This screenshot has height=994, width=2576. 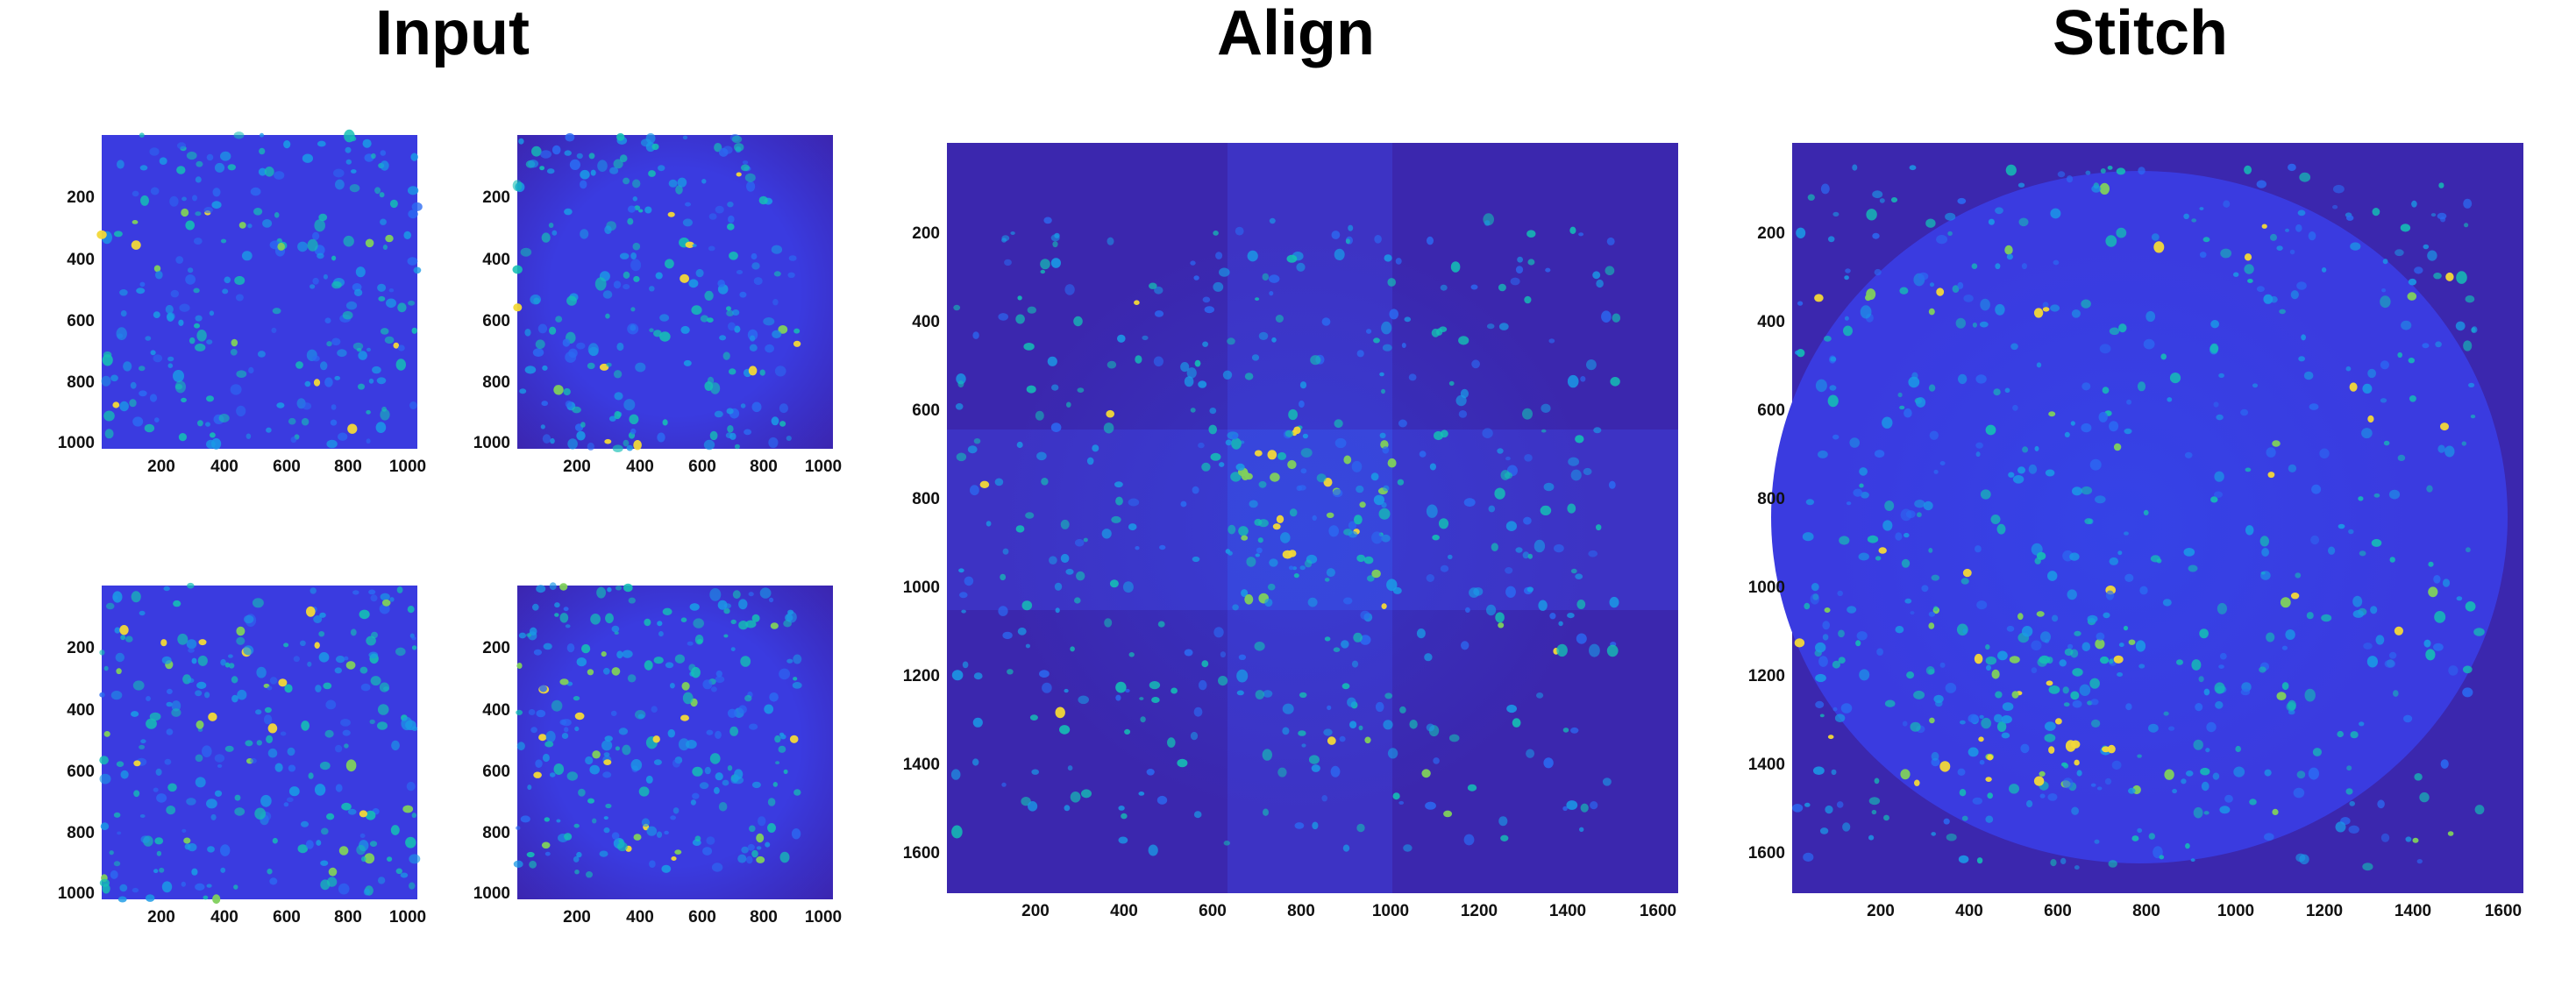 I want to click on ytick-label: 1000, so click(x=921, y=588).